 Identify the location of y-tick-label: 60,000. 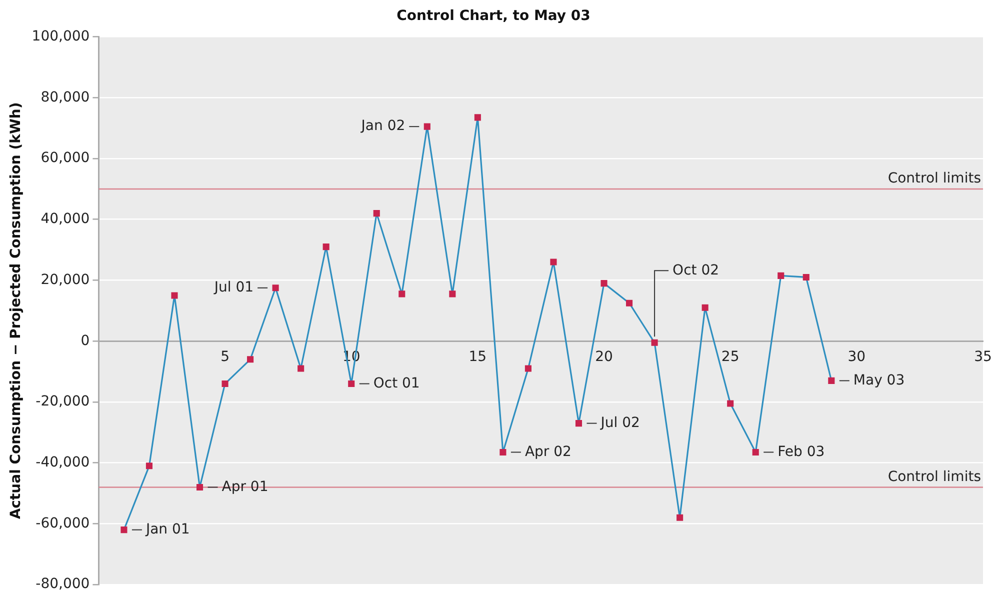
(65, 158).